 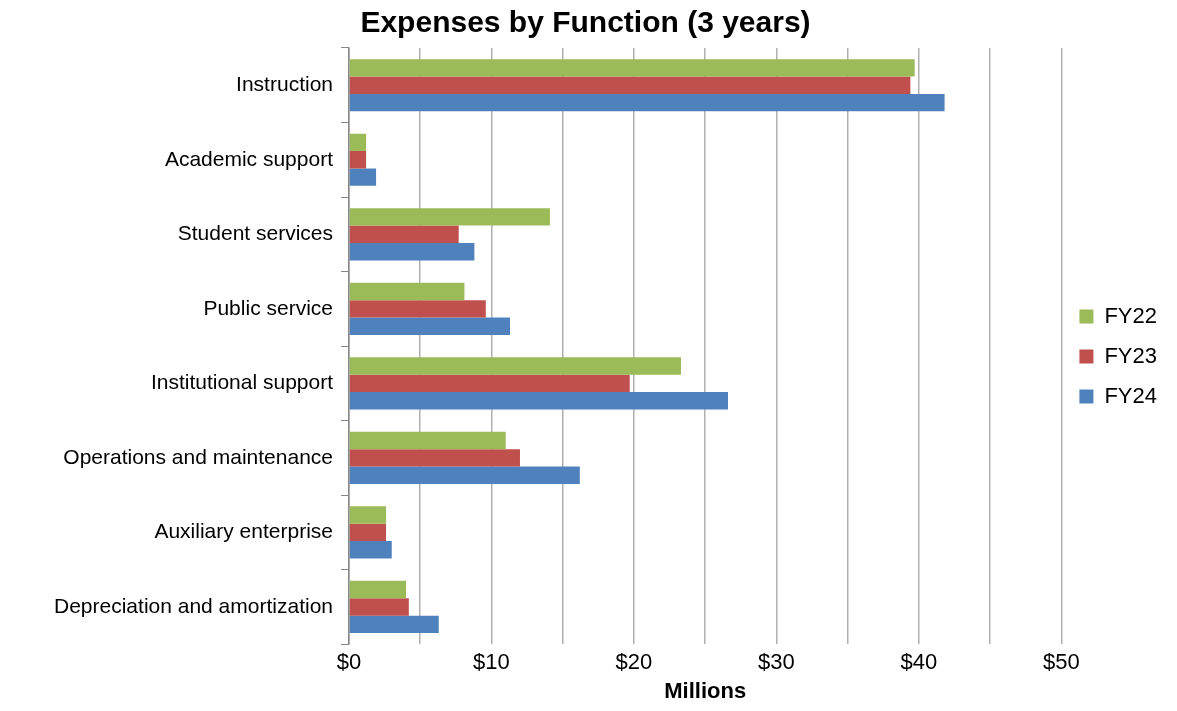 I want to click on y-tick-label: Instruction, so click(x=284, y=84).